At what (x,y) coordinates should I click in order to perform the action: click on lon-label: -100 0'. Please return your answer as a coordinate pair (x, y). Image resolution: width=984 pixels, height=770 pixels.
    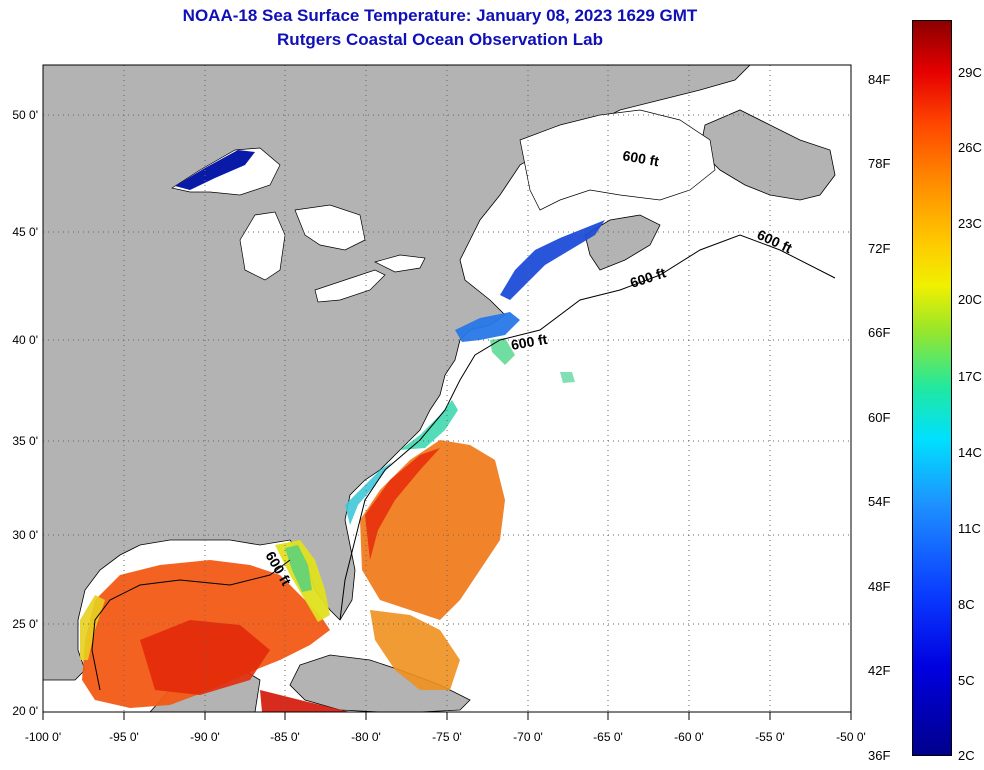
    Looking at the image, I should click on (43, 737).